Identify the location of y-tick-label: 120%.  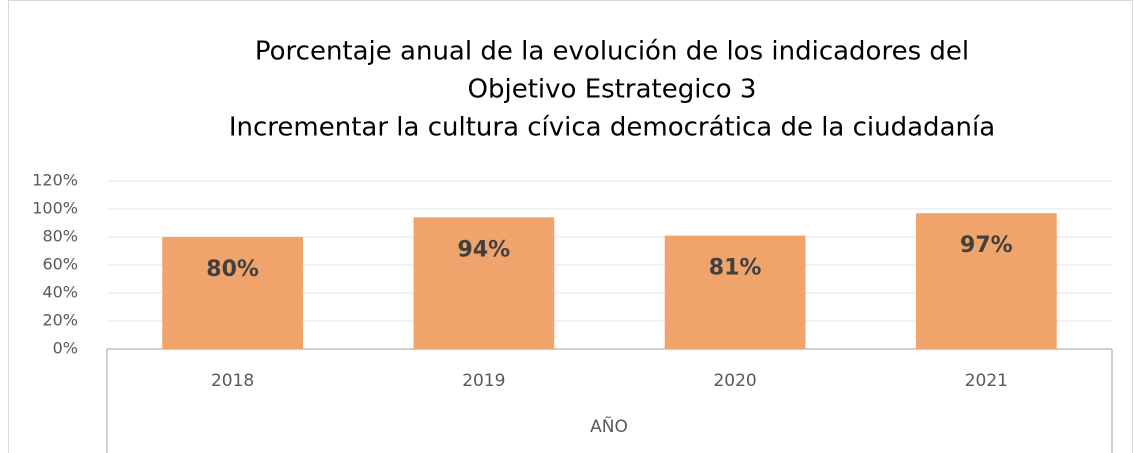
(55, 180).